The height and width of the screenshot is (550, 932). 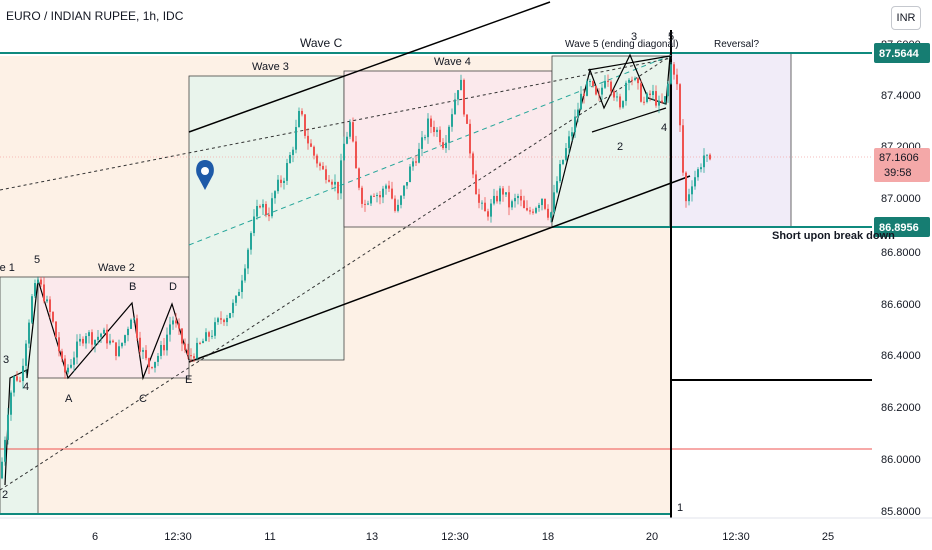 I want to click on time-tick: 13, so click(x=372, y=537).